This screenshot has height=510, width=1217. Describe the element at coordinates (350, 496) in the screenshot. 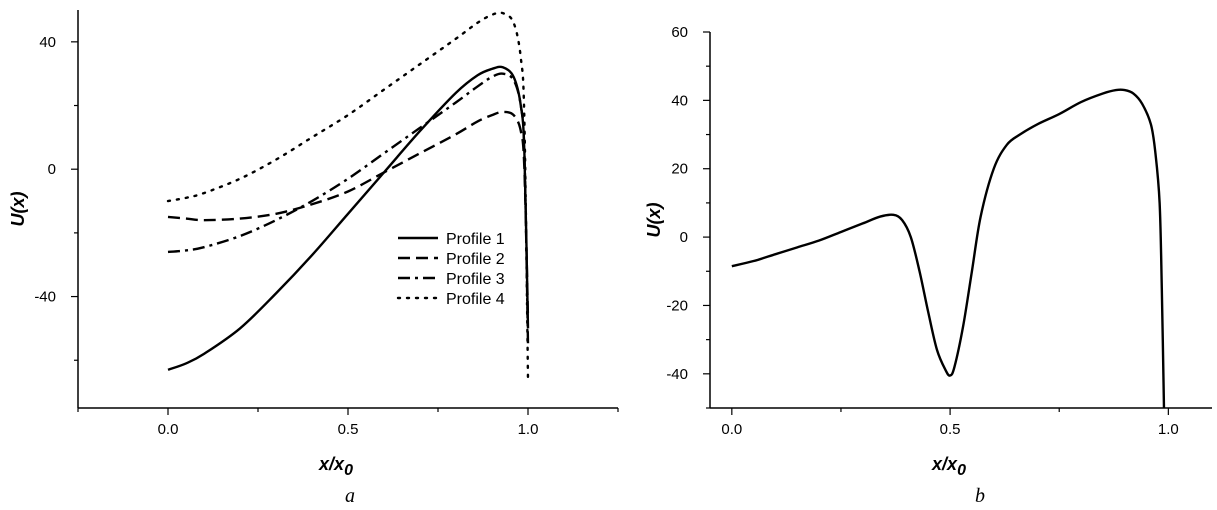

I see `panel-label: a` at that location.